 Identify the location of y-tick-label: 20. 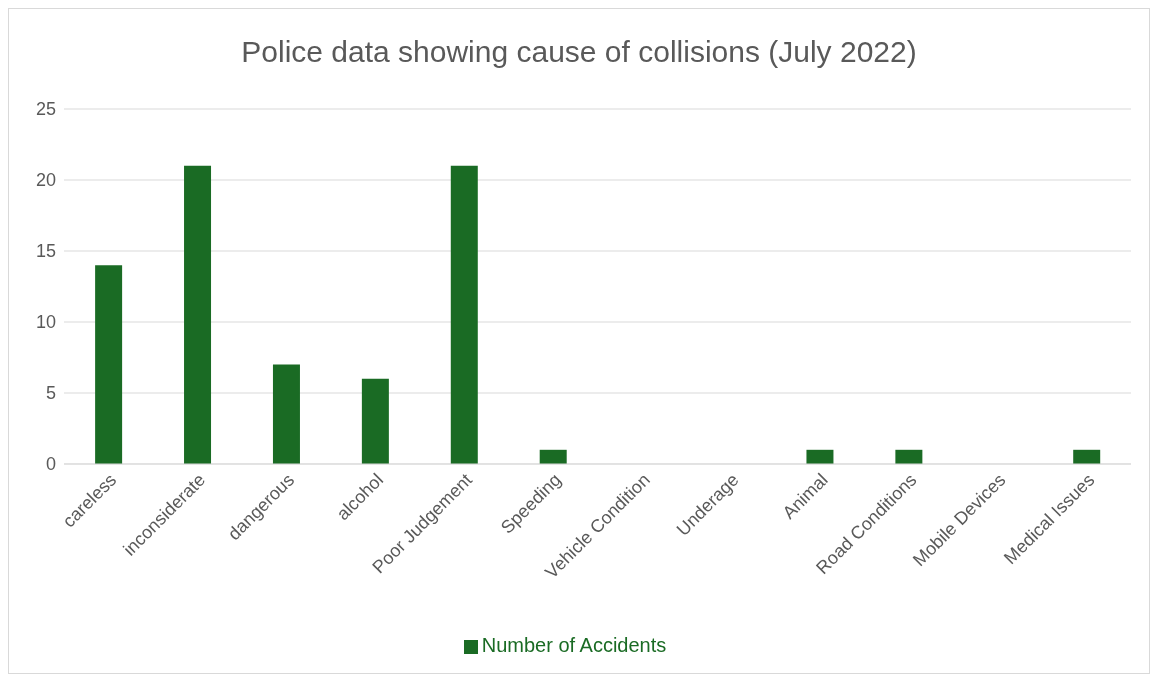
(45, 180).